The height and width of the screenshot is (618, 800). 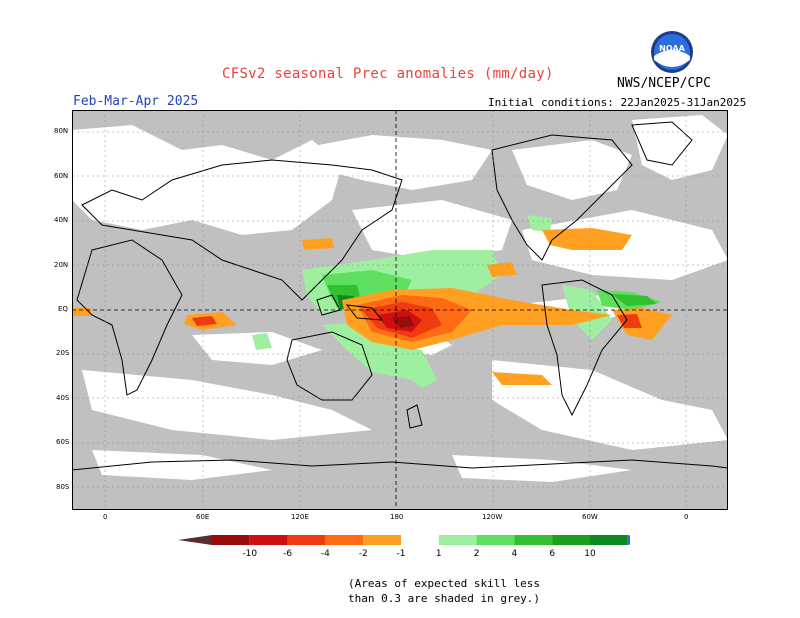 I want to click on legend-label: 6, so click(x=552, y=554).